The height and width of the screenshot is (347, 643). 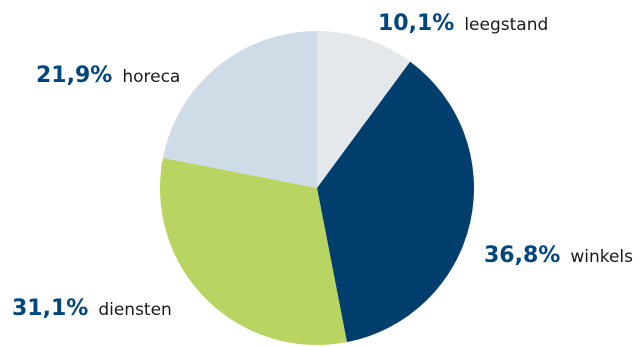 What do you see at coordinates (364, 109) in the screenshot?
I see `slice-leegstand` at bounding box center [364, 109].